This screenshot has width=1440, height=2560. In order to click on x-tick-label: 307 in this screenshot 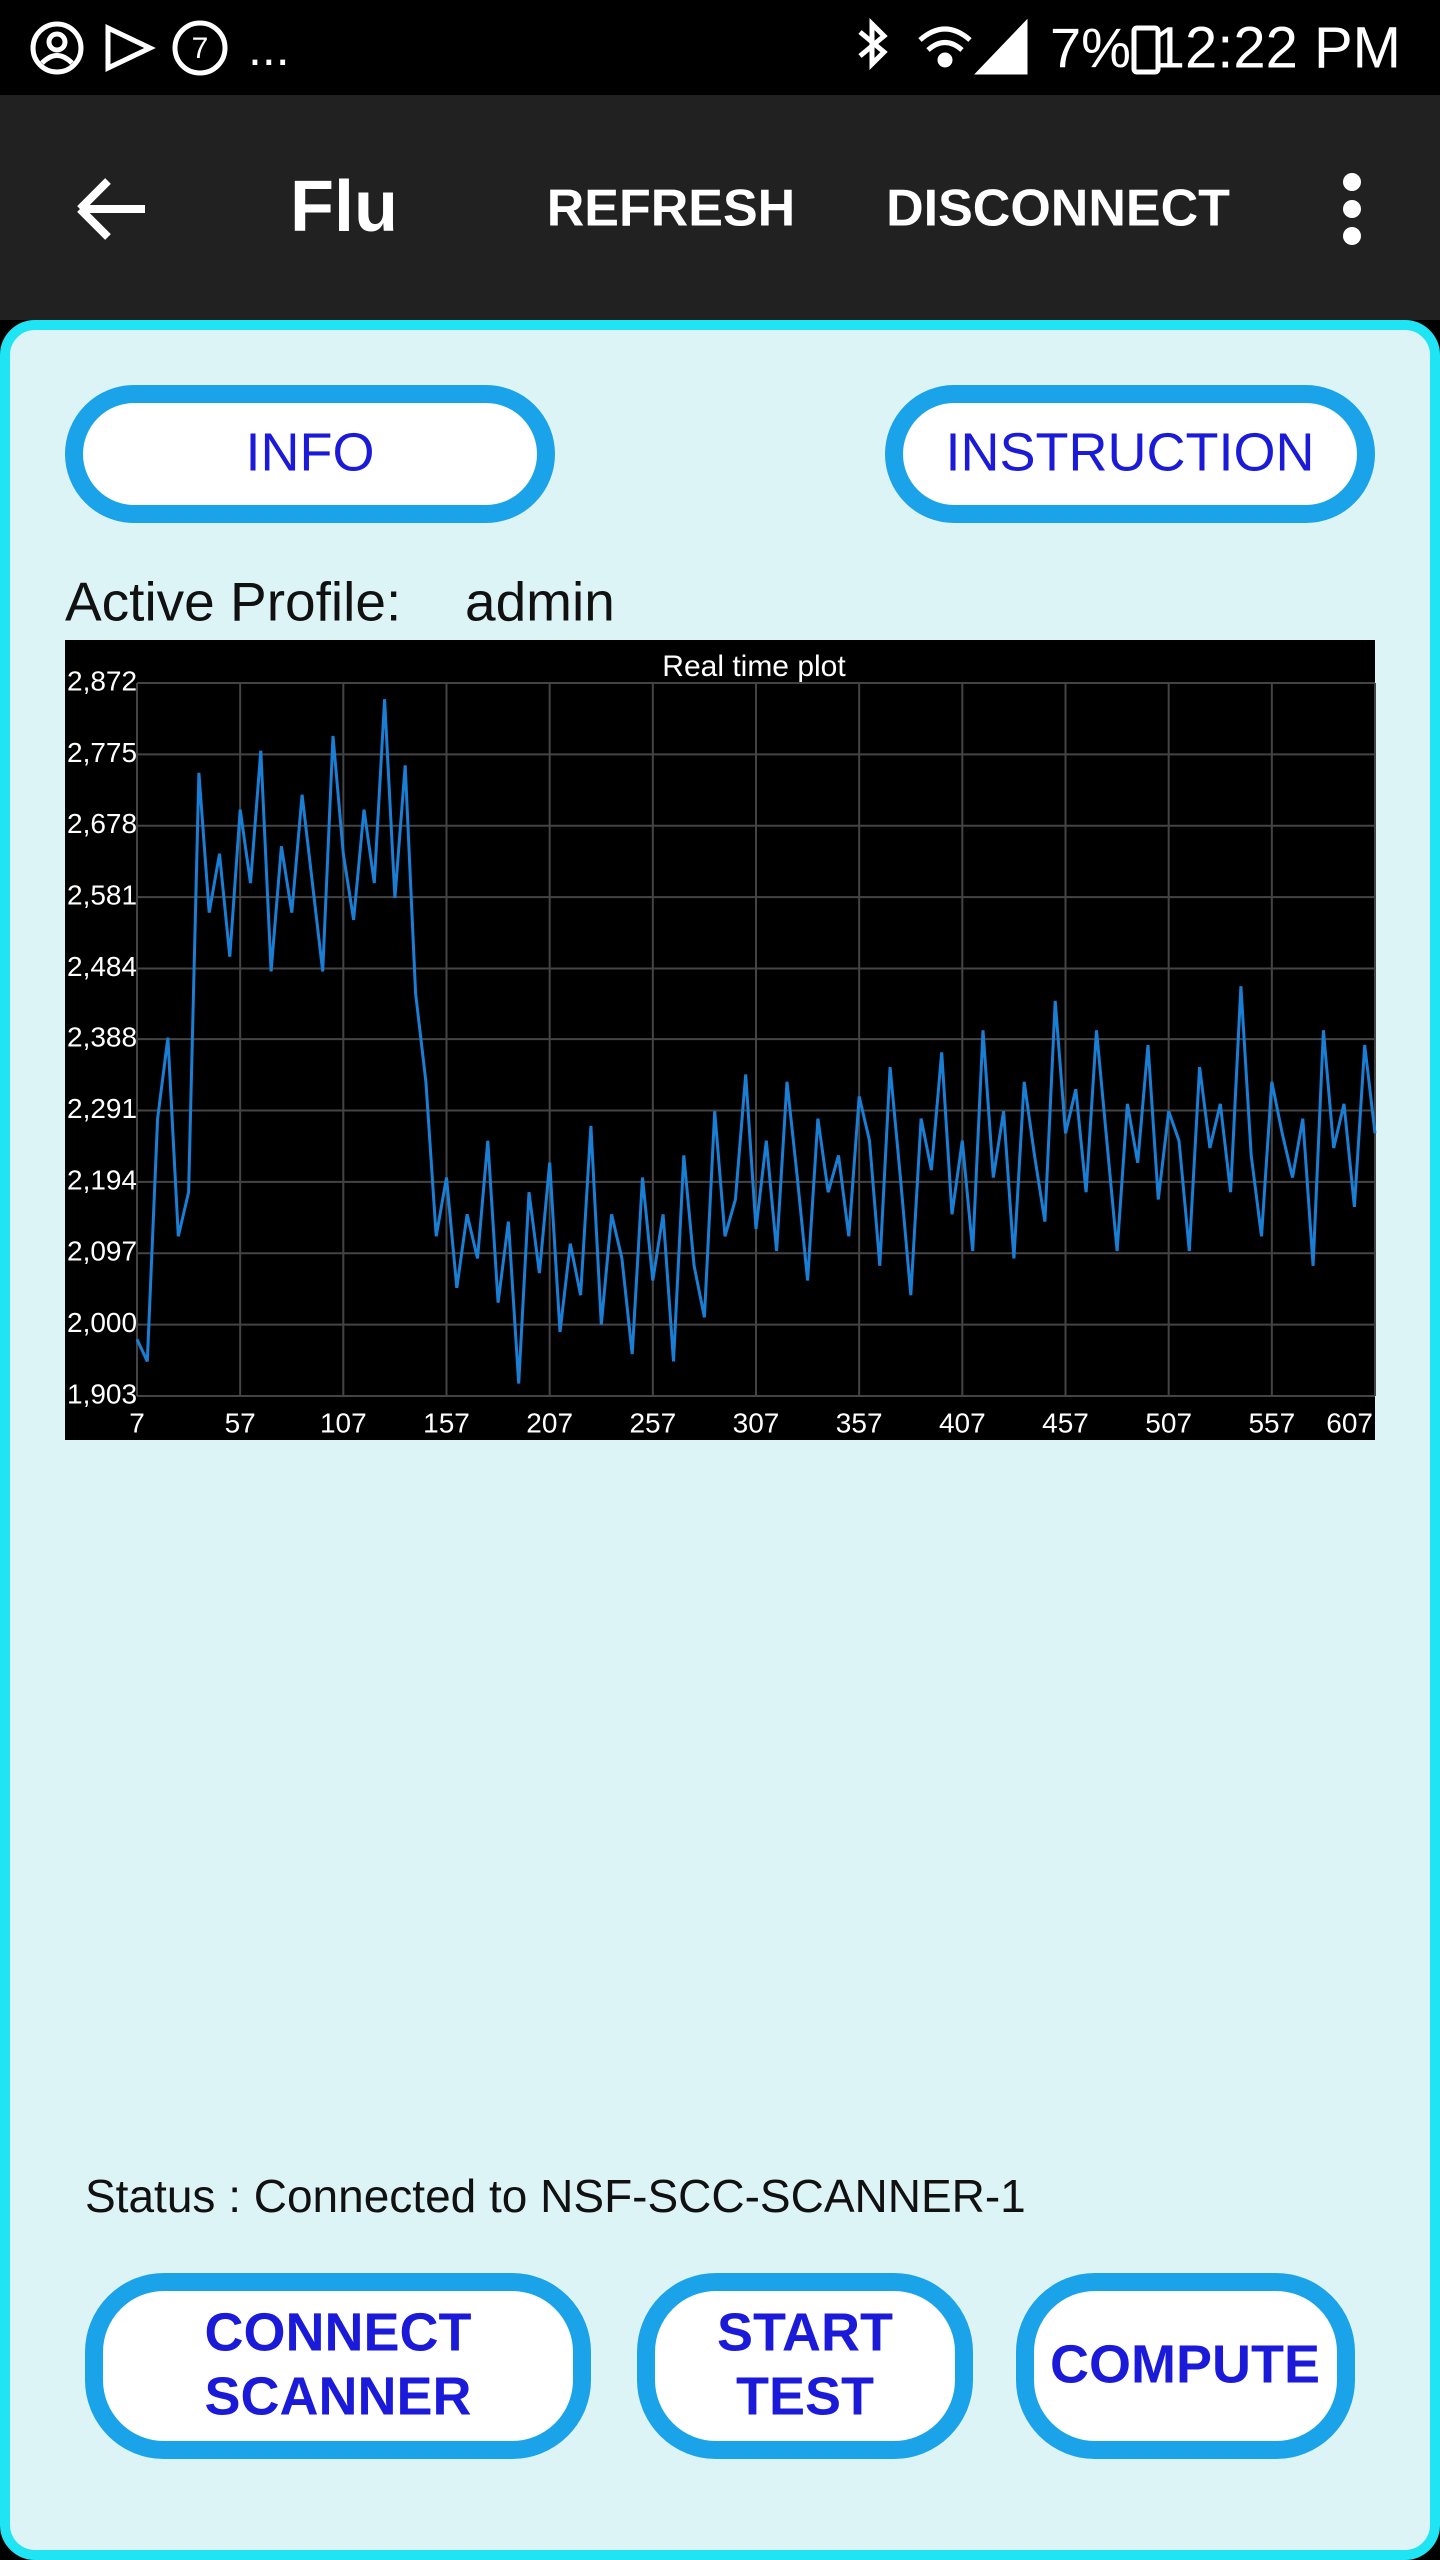, I will do `click(756, 1422)`.